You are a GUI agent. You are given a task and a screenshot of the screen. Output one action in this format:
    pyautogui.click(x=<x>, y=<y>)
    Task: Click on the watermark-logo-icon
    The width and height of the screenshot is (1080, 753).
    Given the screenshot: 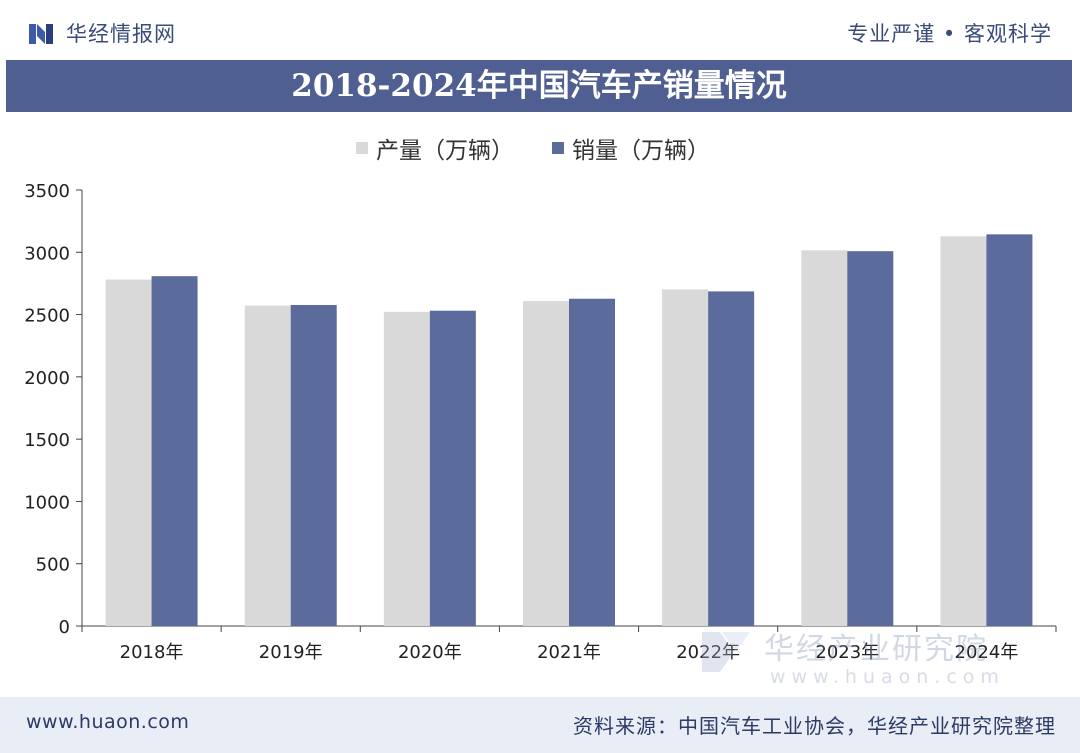 What is the action you would take?
    pyautogui.click(x=726, y=652)
    